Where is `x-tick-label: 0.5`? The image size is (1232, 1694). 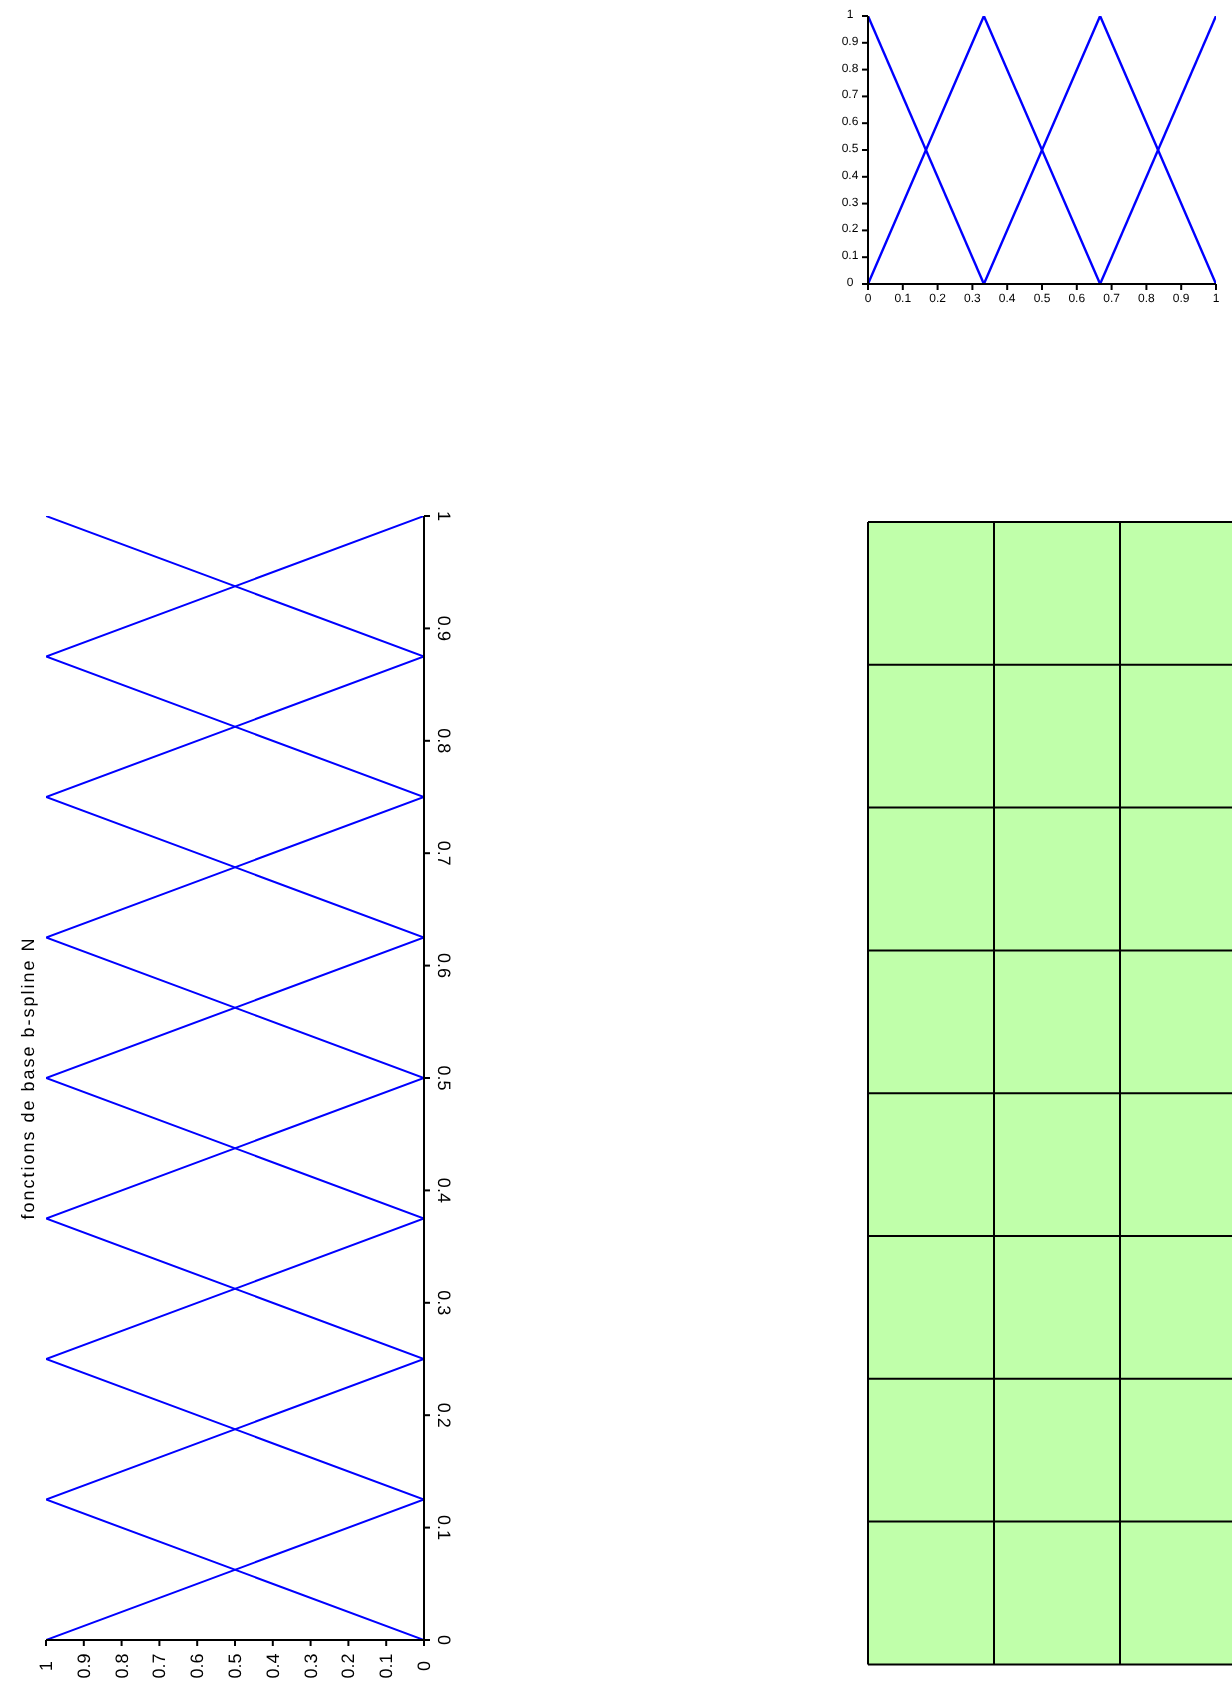
x-tick-label: 0.5 is located at coordinates (235, 1666).